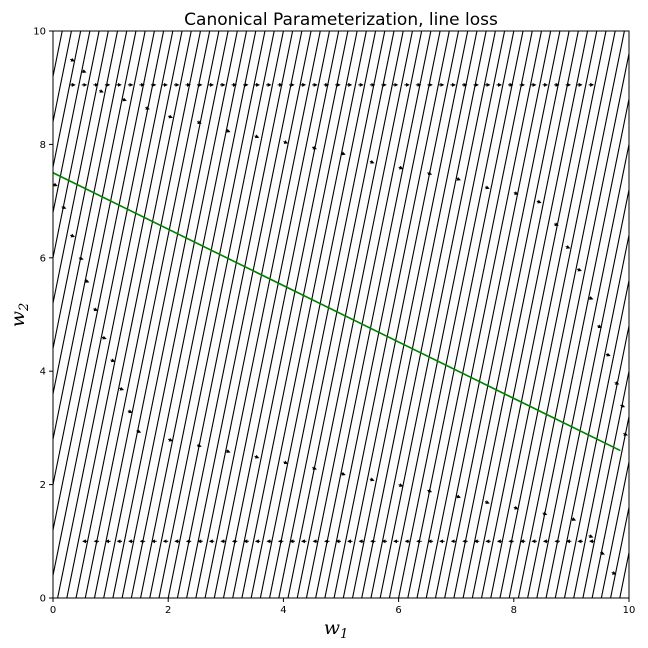  I want to click on y-axis-ticks: 0 2 4 6 8 10, so click(43, 316).